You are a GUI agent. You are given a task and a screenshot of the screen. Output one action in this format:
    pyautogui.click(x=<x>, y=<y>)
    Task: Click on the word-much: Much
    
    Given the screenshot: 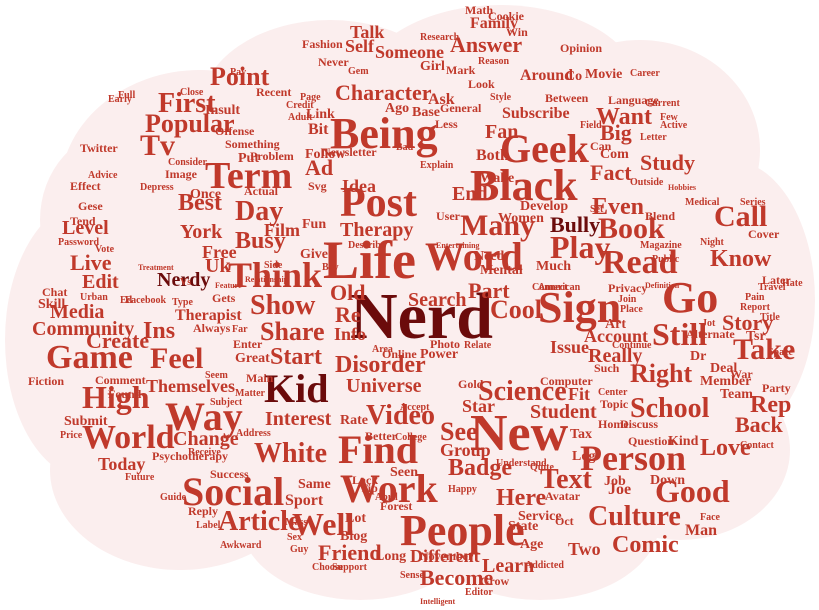 What is the action you would take?
    pyautogui.click(x=553, y=266)
    